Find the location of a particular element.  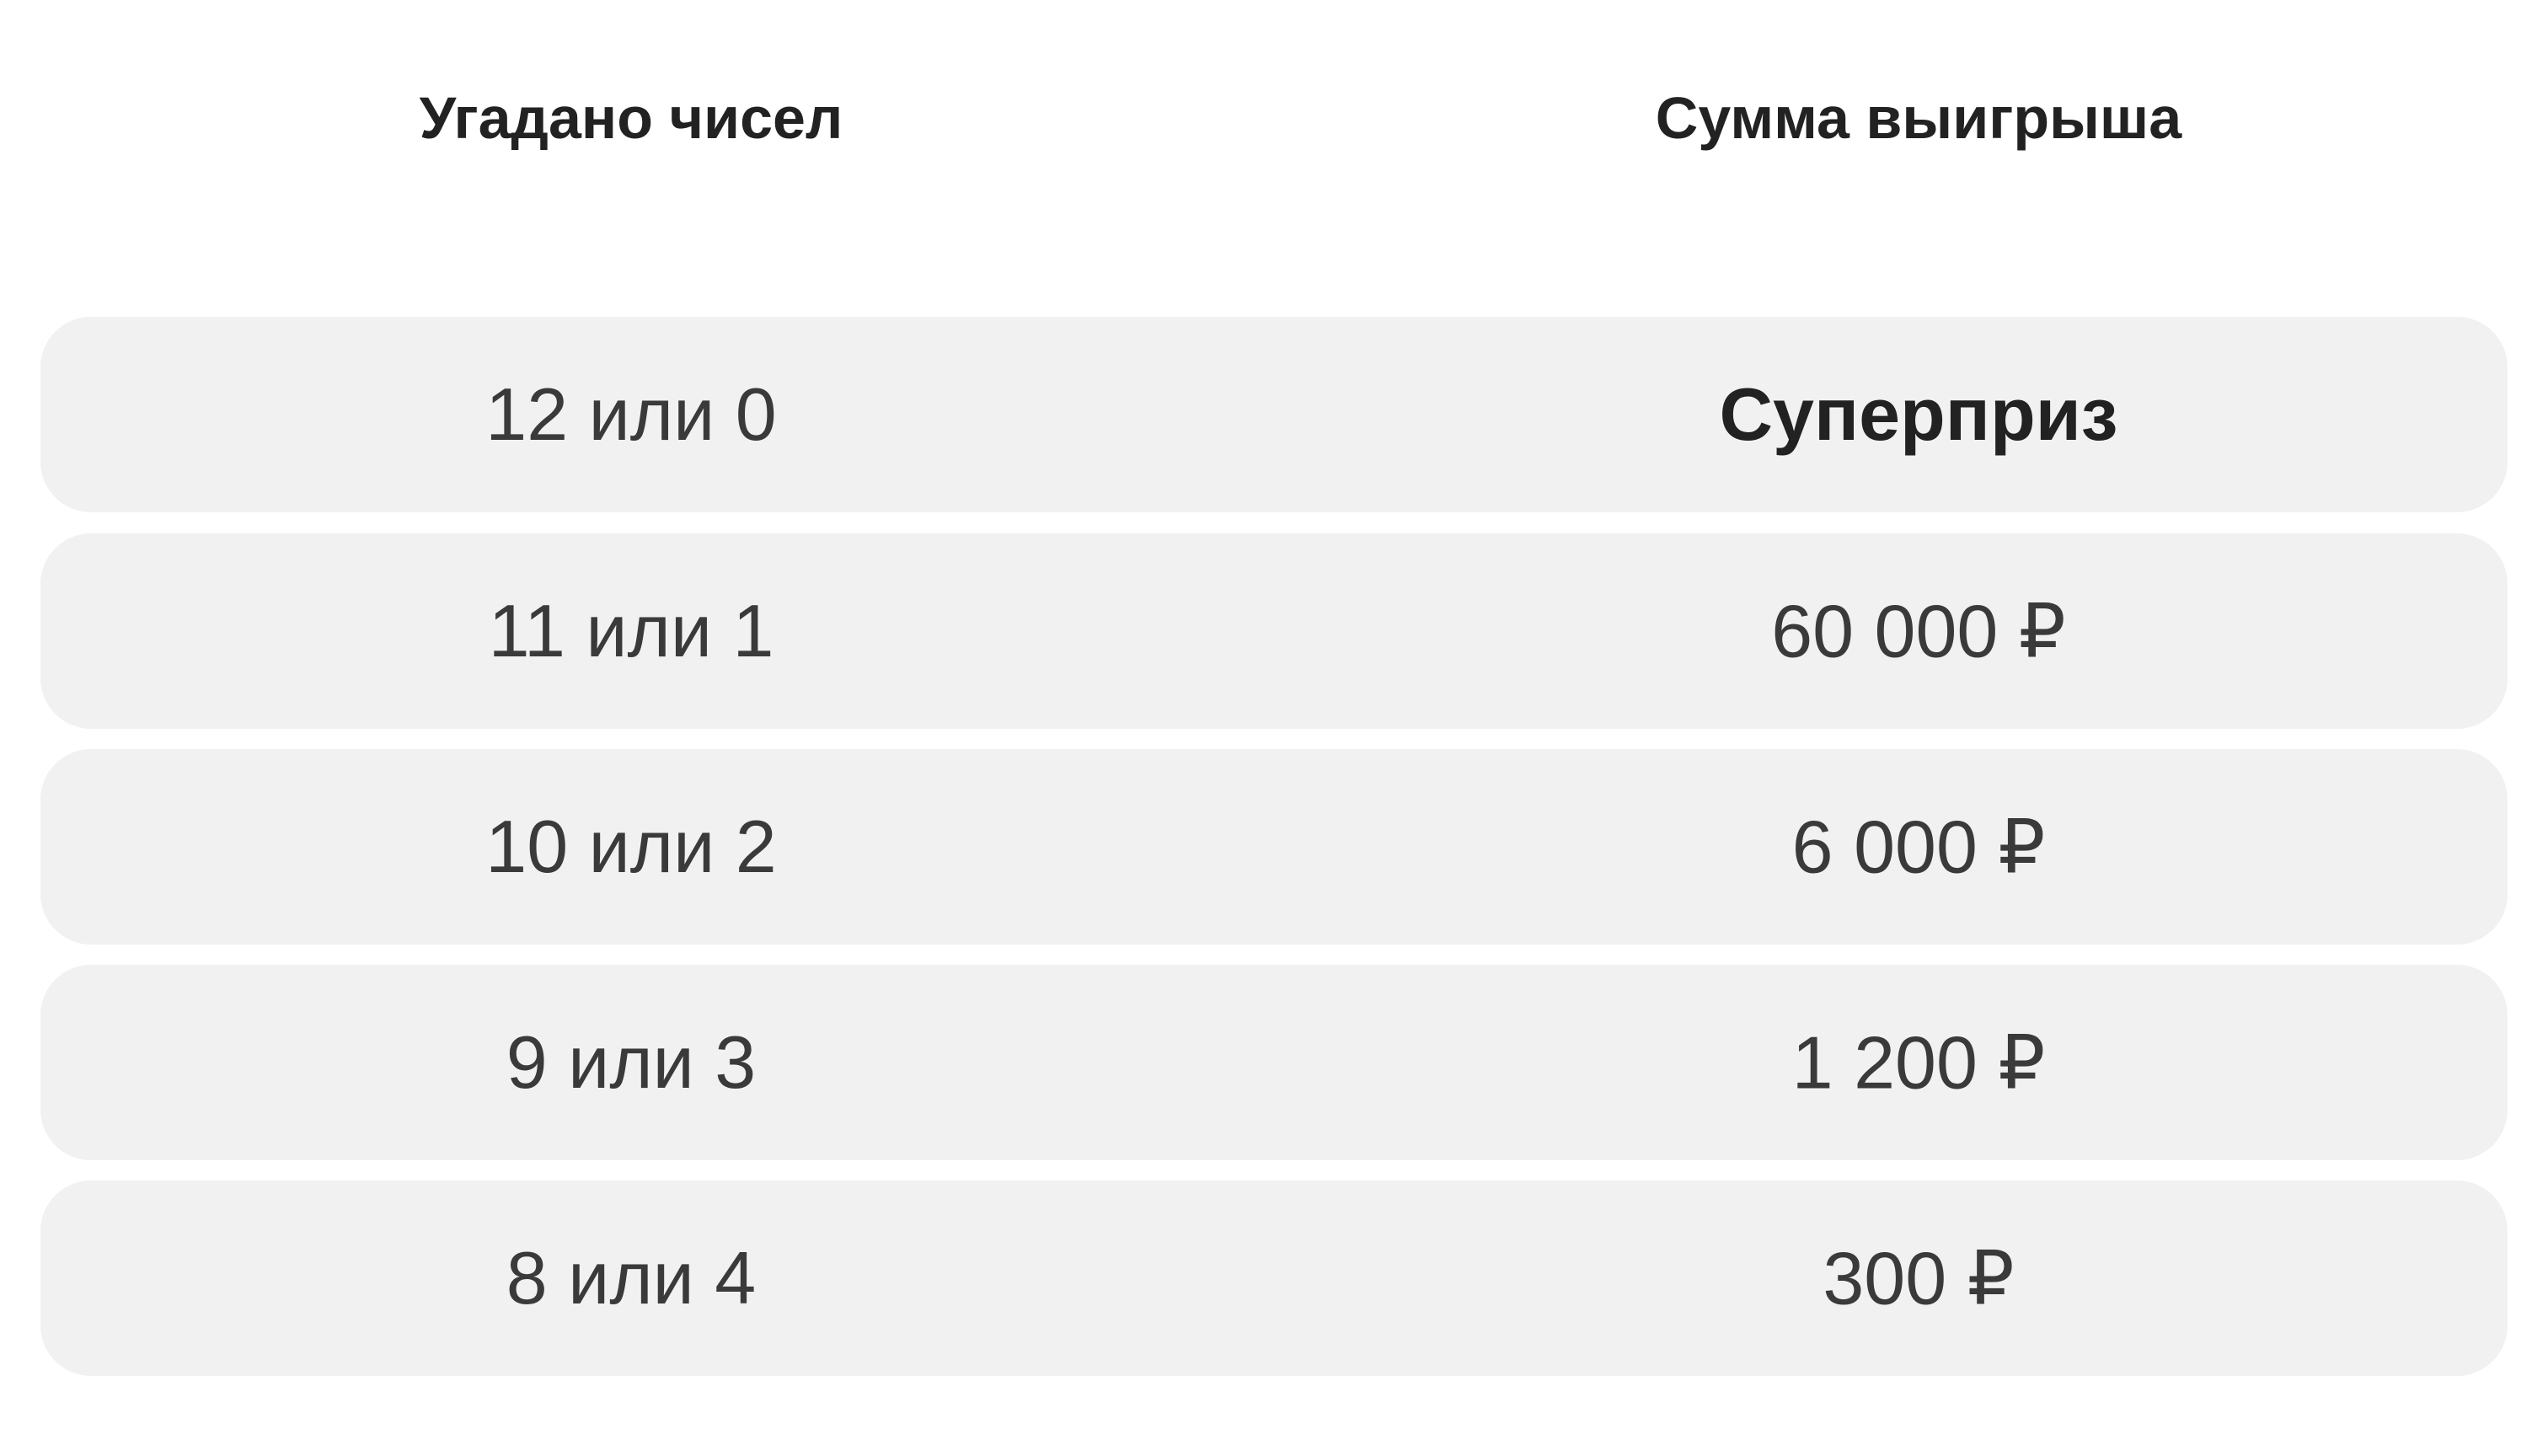

matched-cell: 12 или 0 is located at coordinates (631, 414).